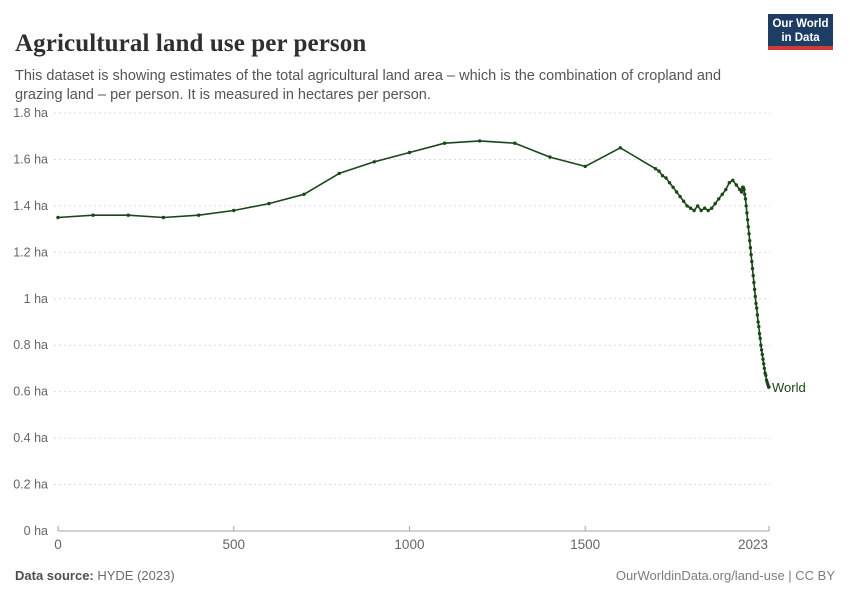  What do you see at coordinates (725, 575) in the screenshot?
I see `license-link: OurWorldinData.org/land-use | CC BY` at bounding box center [725, 575].